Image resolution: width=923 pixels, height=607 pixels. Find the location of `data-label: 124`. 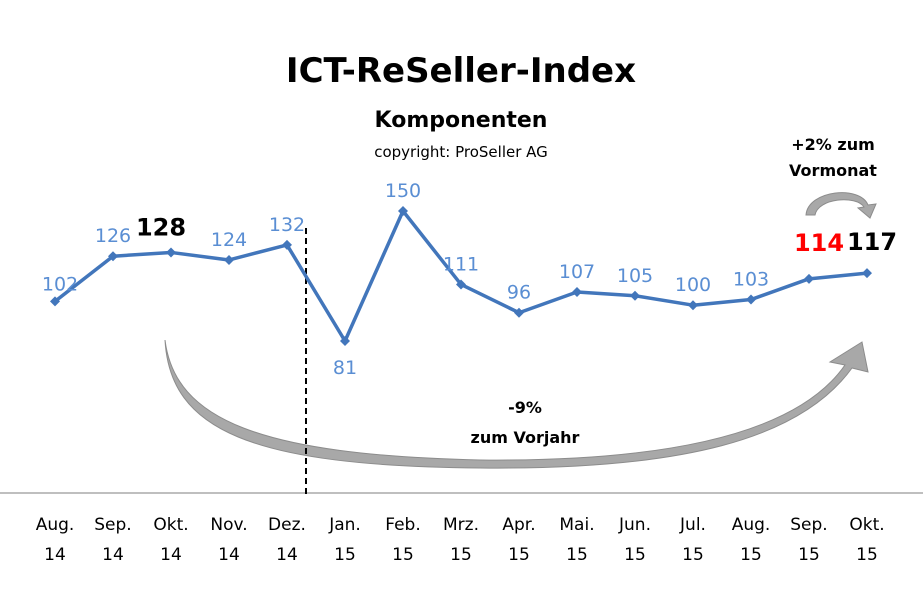

data-label: 124 is located at coordinates (229, 240).